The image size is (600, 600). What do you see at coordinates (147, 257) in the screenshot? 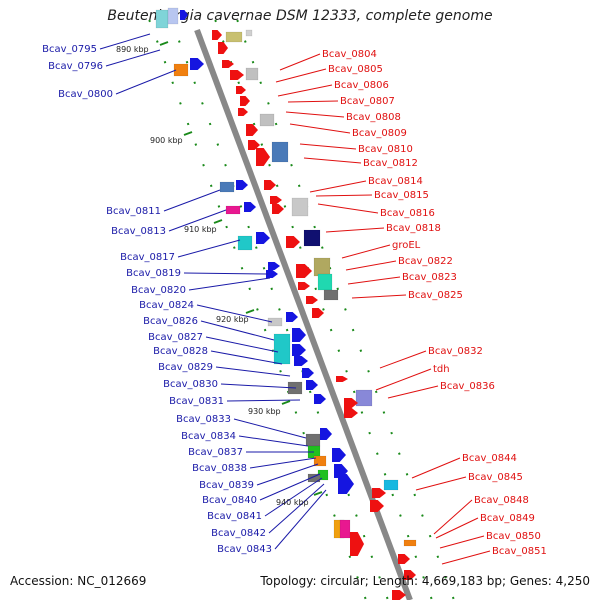
I see `gene-label: Bcav_0817` at bounding box center [147, 257].